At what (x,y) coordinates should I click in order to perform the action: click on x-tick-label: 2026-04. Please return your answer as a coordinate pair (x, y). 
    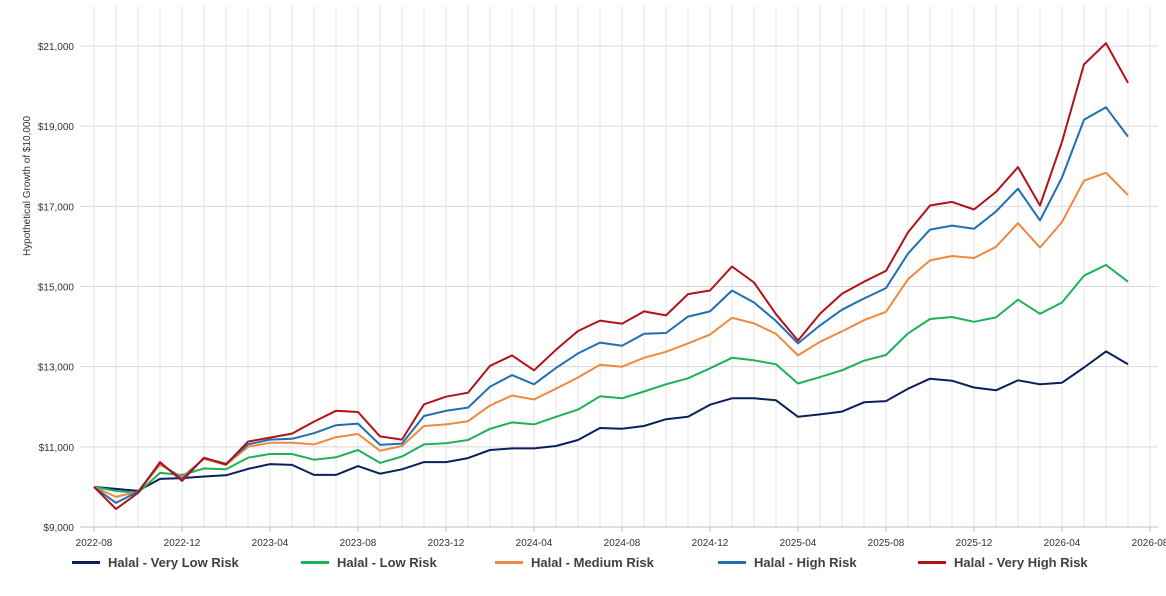
    Looking at the image, I should click on (1062, 543).